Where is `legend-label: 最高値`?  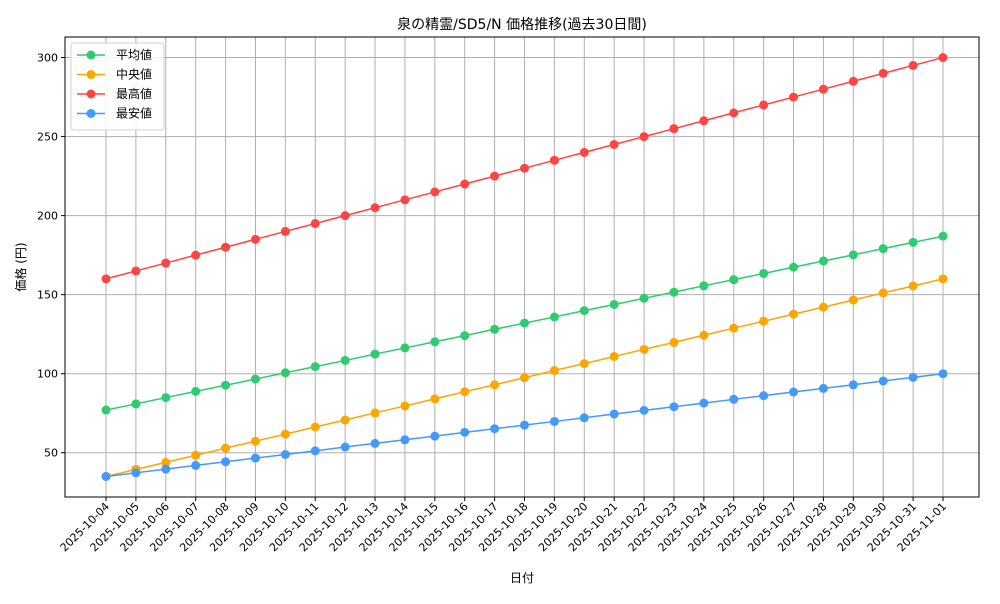
legend-label: 最高値 is located at coordinates (134, 93).